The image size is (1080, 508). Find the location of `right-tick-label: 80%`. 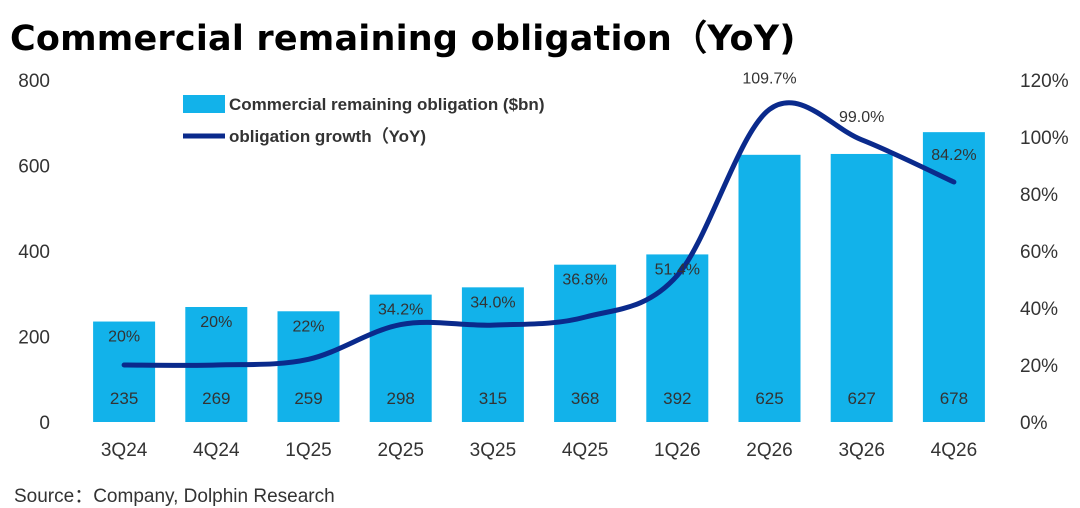

right-tick-label: 80% is located at coordinates (1039, 195).